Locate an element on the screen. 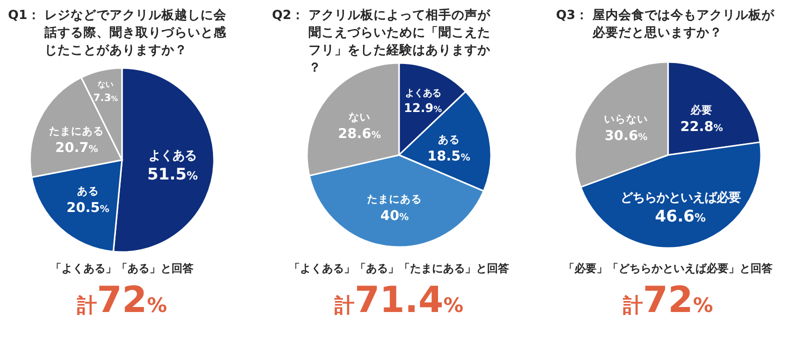 This screenshot has height=349, width=785. text: 「よくある」「ある」「たまにある」と回答 is located at coordinates (399, 268).